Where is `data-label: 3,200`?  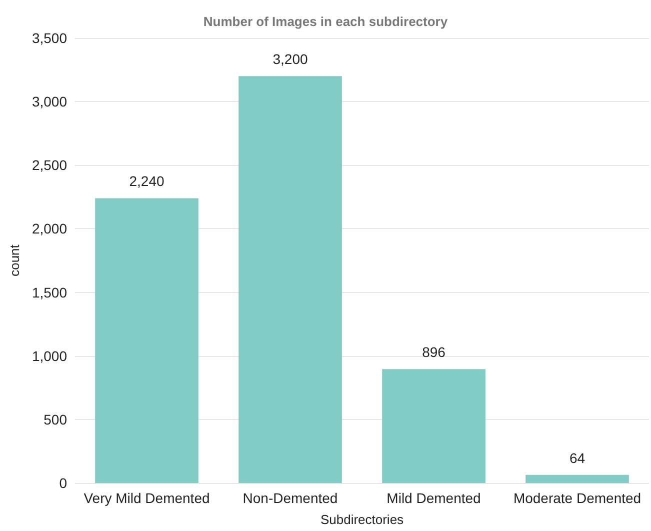 data-label: 3,200 is located at coordinates (290, 59).